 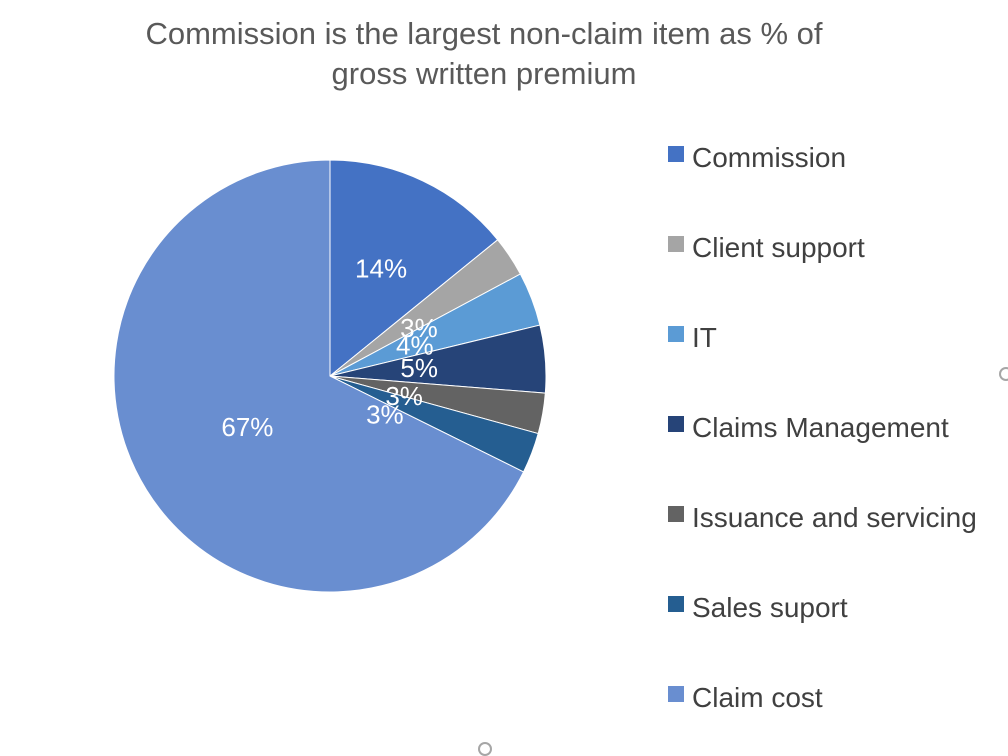 I want to click on legend-item-client-support: Client support, so click(x=830, y=248).